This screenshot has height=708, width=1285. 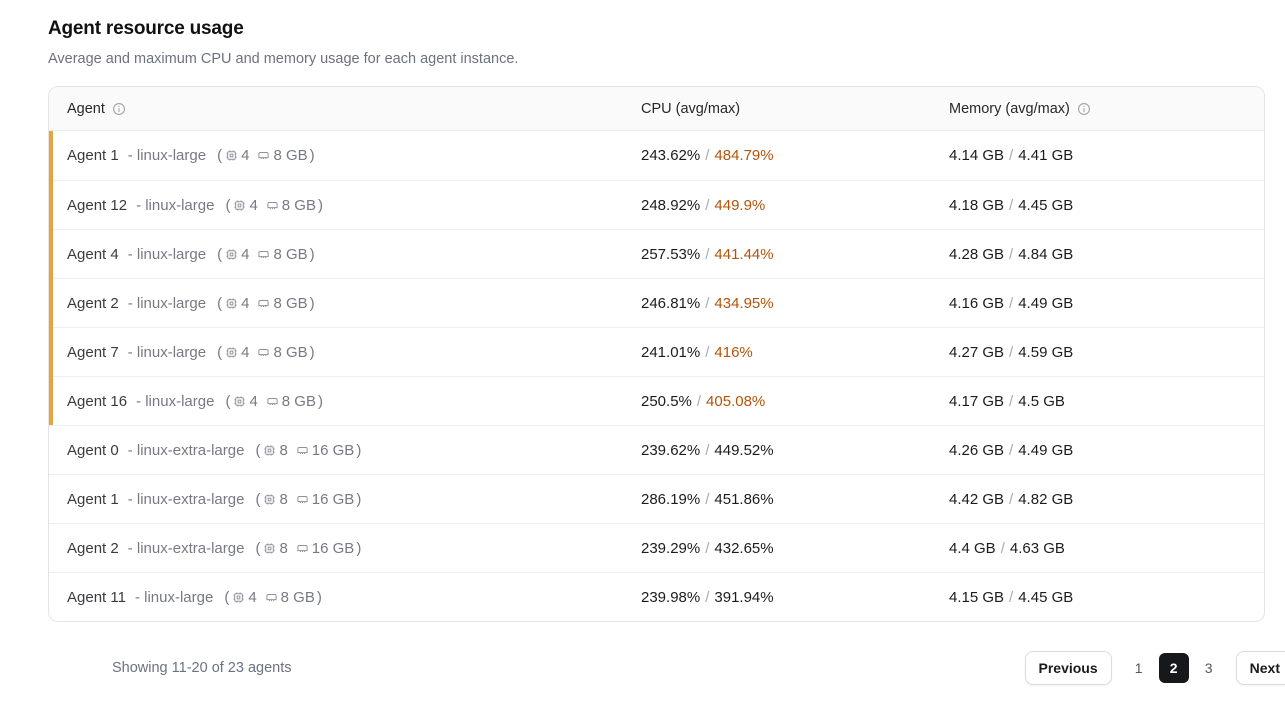 What do you see at coordinates (977, 499) in the screenshot?
I see `memory-avg-value: 4.42 GB` at bounding box center [977, 499].